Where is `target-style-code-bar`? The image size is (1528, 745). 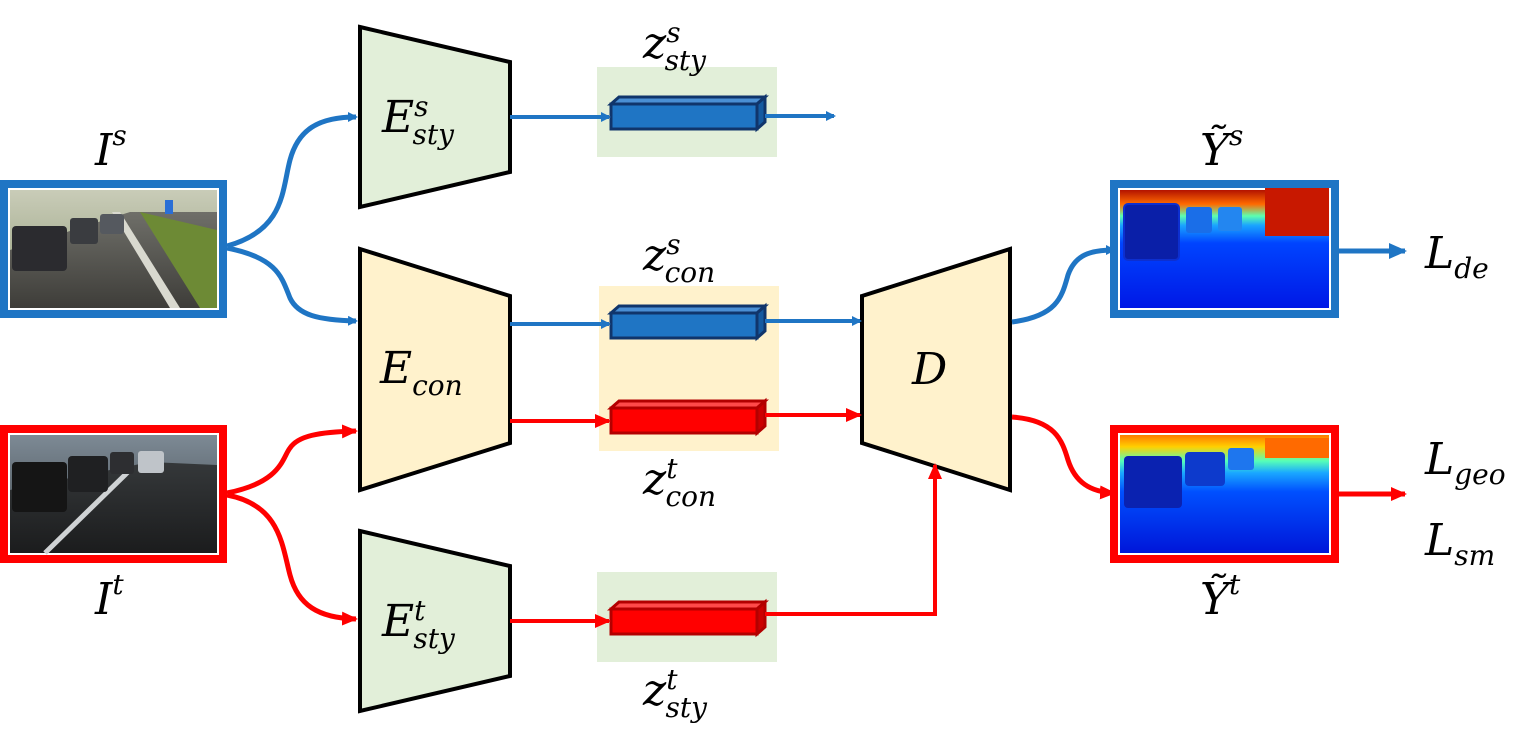
target-style-code-bar is located at coordinates (688, 618).